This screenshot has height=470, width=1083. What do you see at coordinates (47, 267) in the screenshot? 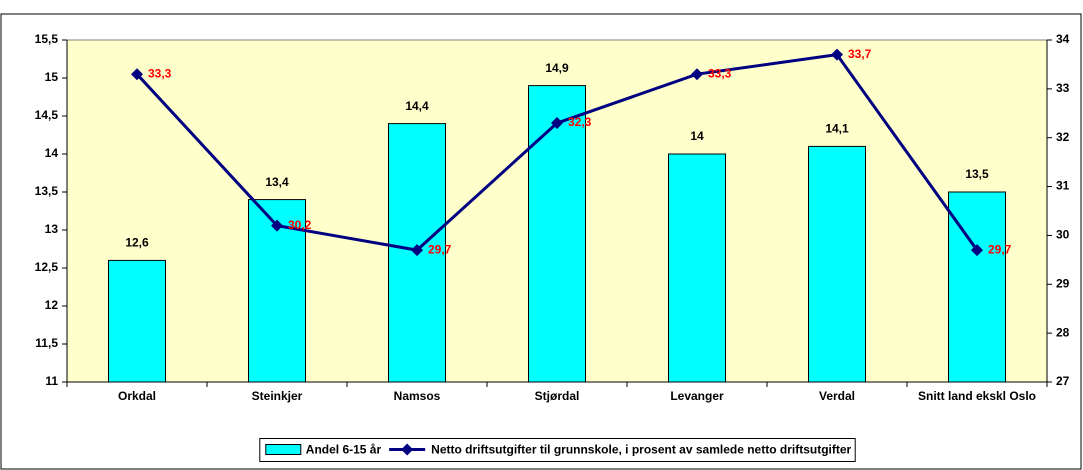
I see `y-tick-label: 12,5` at bounding box center [47, 267].